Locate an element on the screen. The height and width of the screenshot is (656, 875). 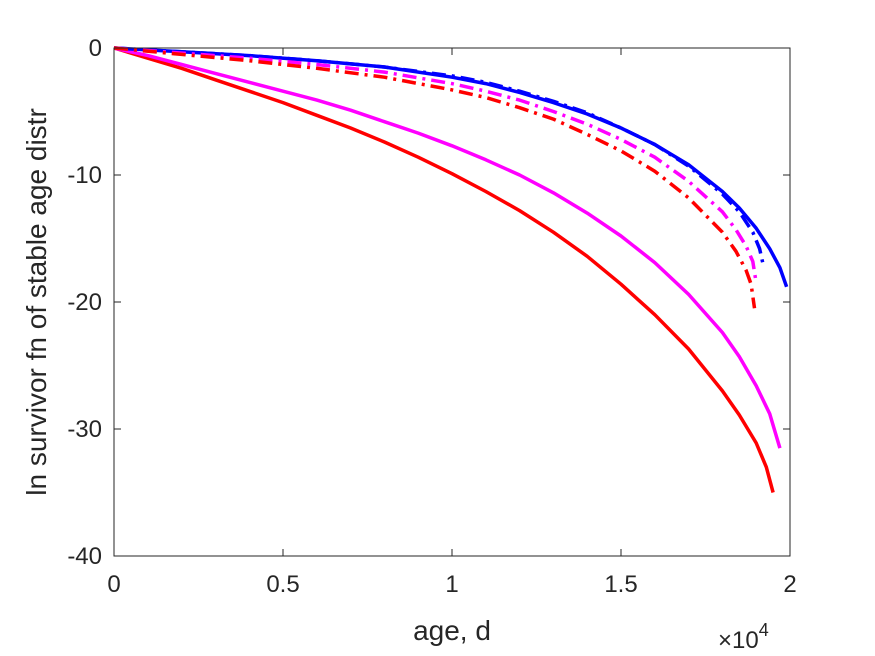
x-tick-label: 0 is located at coordinates (113, 584).